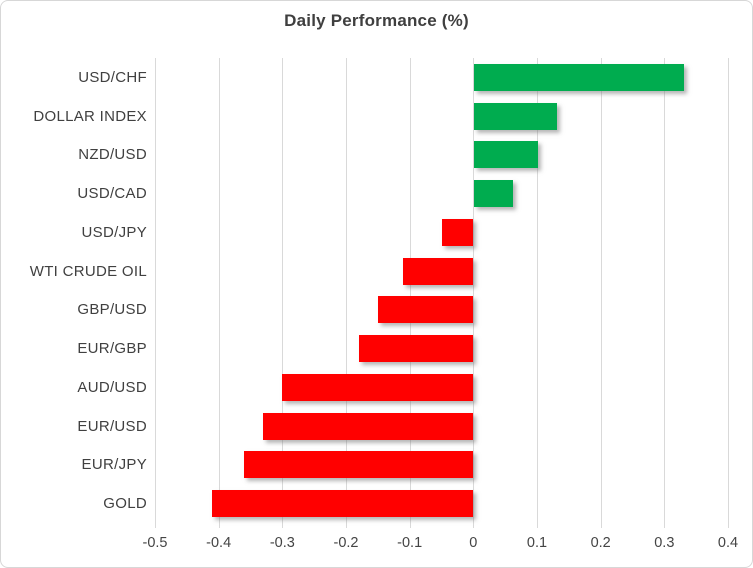  I want to click on category-label-usd-jpy: USD/JPY, so click(114, 232).